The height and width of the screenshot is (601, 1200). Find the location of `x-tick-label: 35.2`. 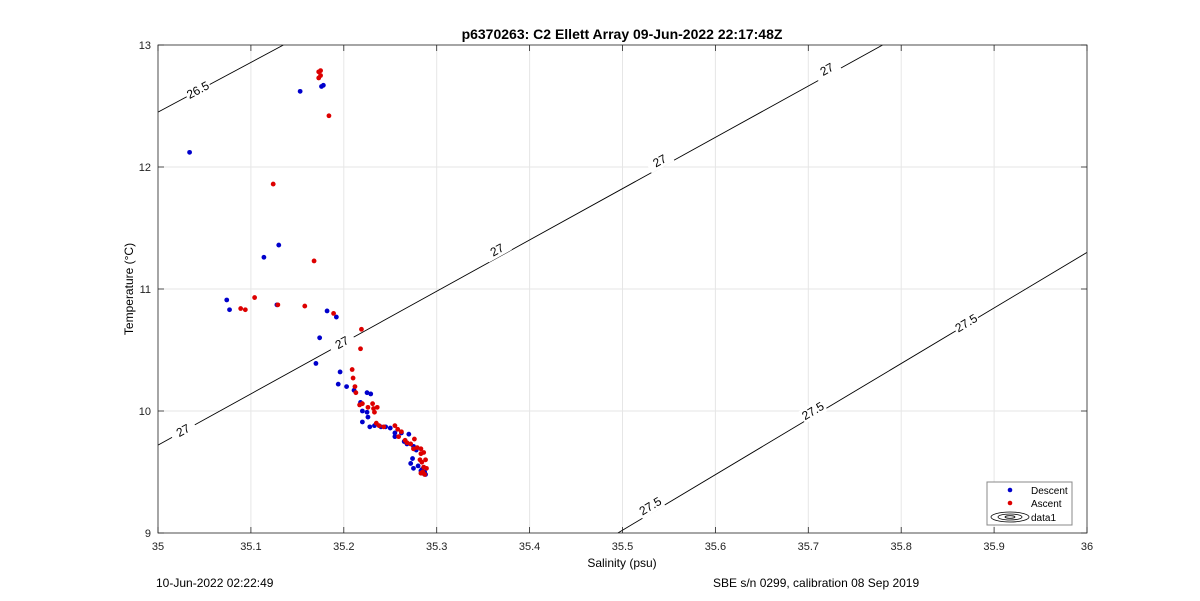

x-tick-label: 35.2 is located at coordinates (343, 547).